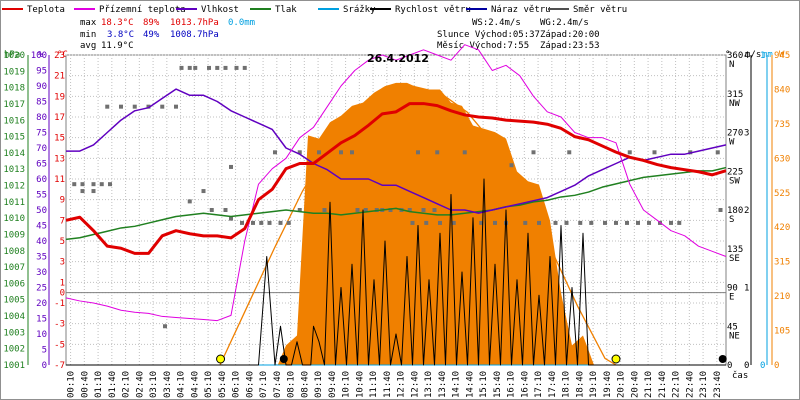 The height and width of the screenshot is (400, 800). What do you see at coordinates (753, 55) in the screenshot?
I see `unit-ms: m/s` at bounding box center [753, 55].